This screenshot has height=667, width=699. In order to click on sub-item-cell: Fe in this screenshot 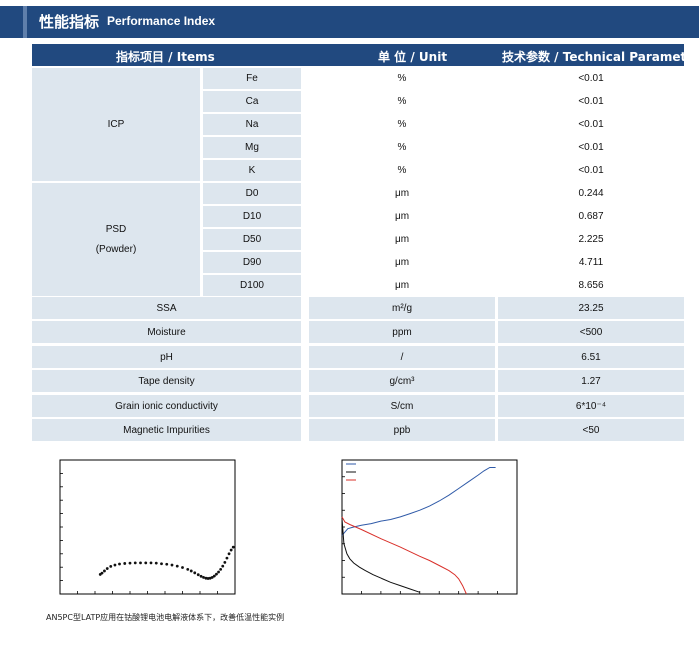, I will do `click(252, 78)`.